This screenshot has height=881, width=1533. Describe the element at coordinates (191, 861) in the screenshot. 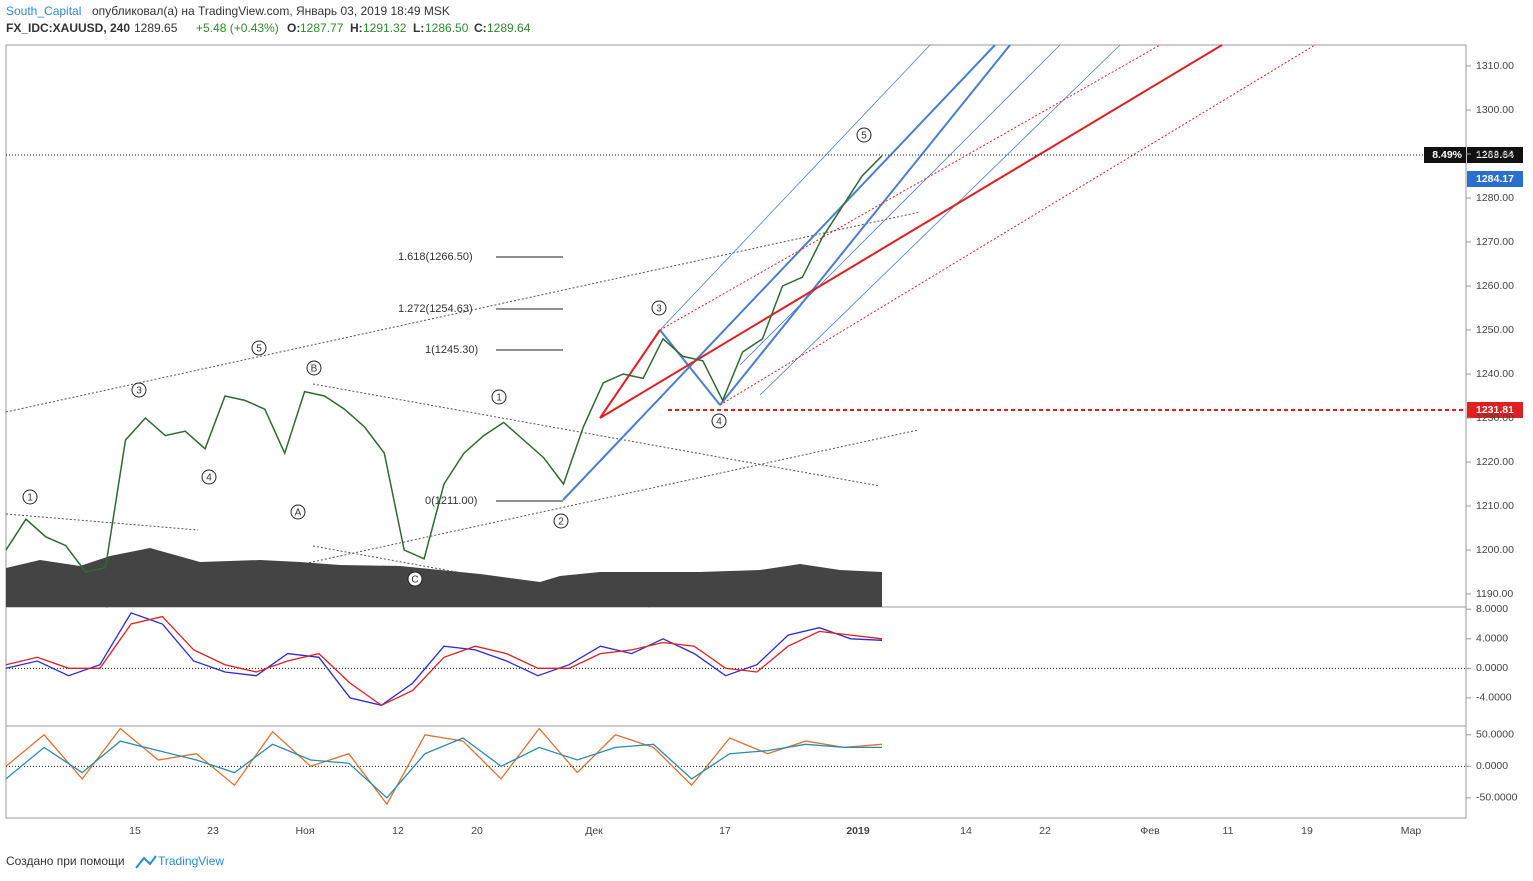

I see `footer-brand: TradingView` at that location.